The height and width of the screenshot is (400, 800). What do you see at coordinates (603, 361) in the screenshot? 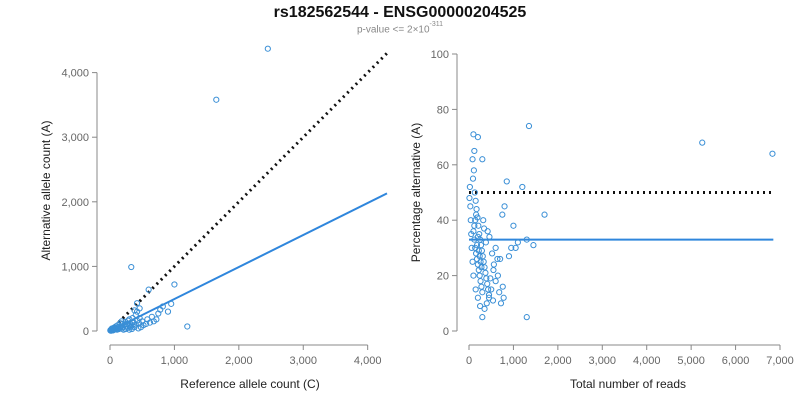
I see `x-tick-label: 3,000` at bounding box center [603, 361].